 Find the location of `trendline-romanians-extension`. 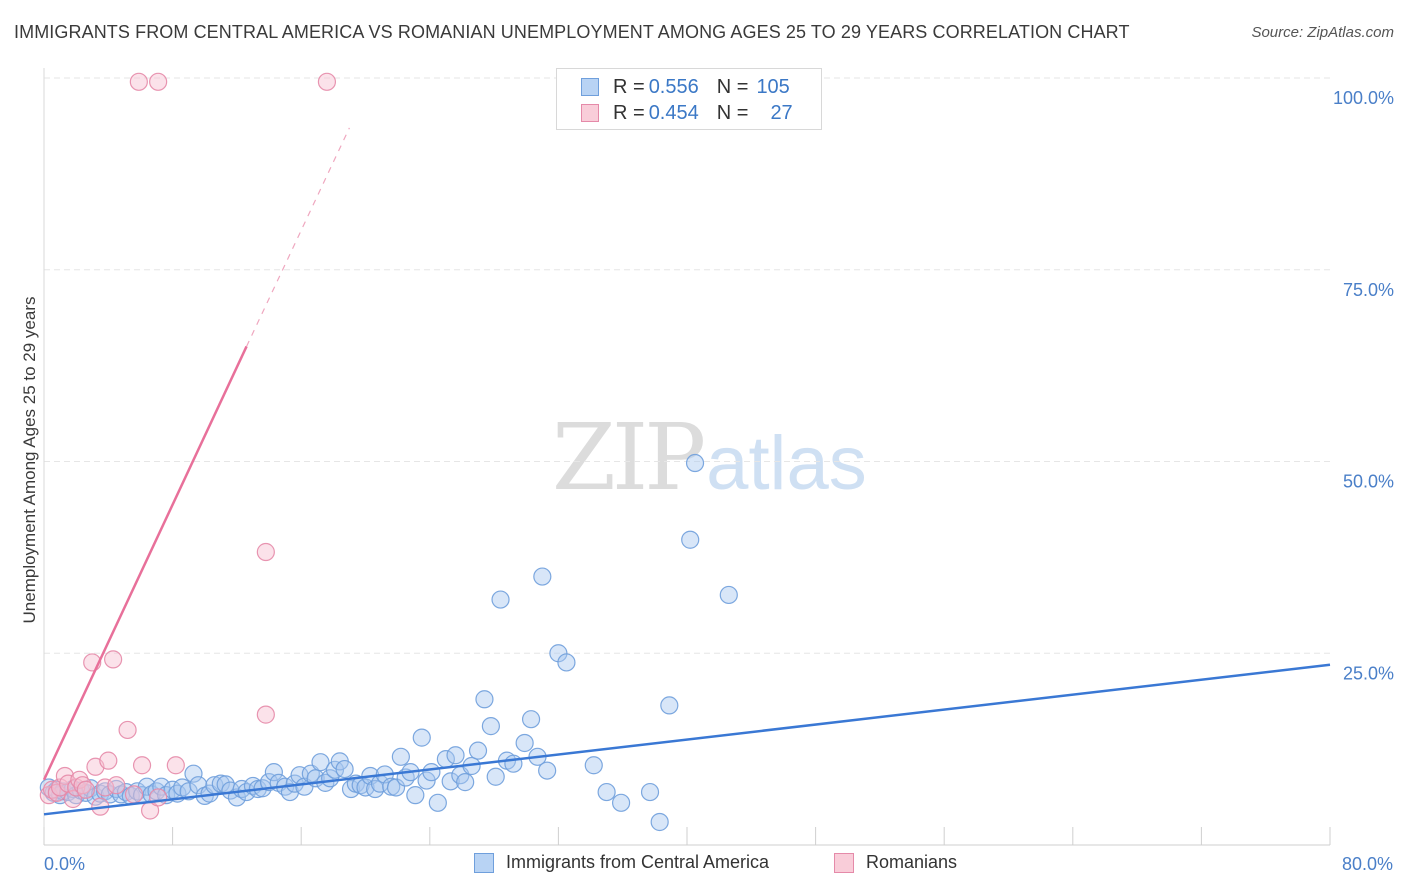

trendline-romanians-extension is located at coordinates (298, 237).